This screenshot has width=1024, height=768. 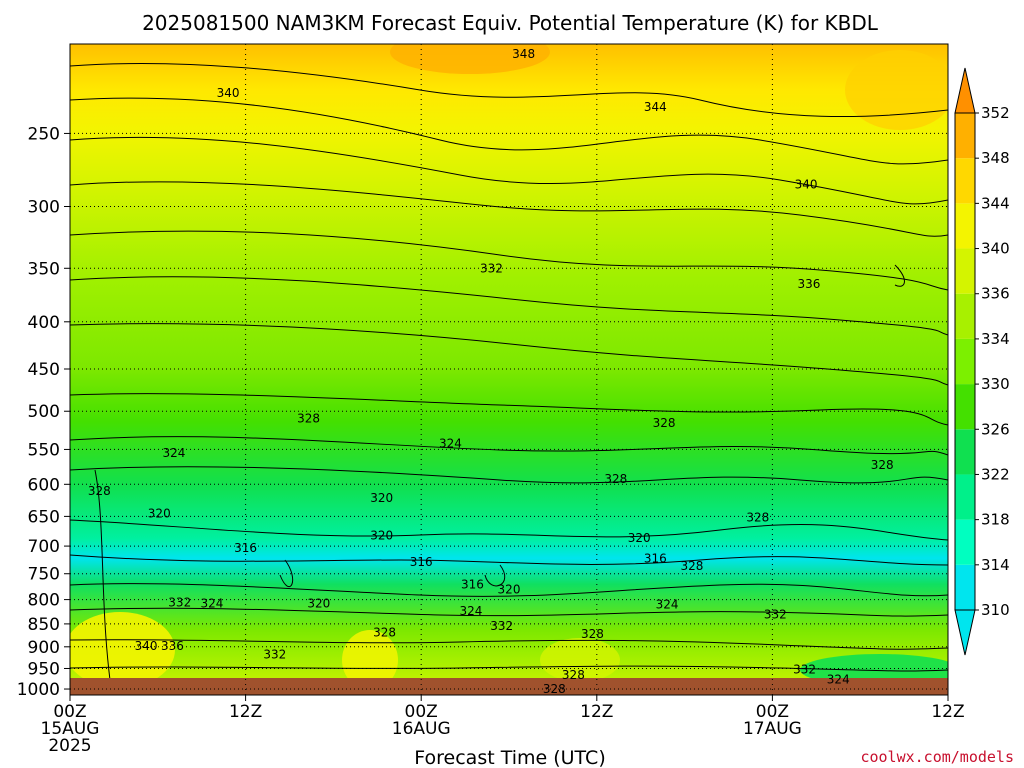 I want to click on y-tick-label: 800, so click(x=44, y=601).